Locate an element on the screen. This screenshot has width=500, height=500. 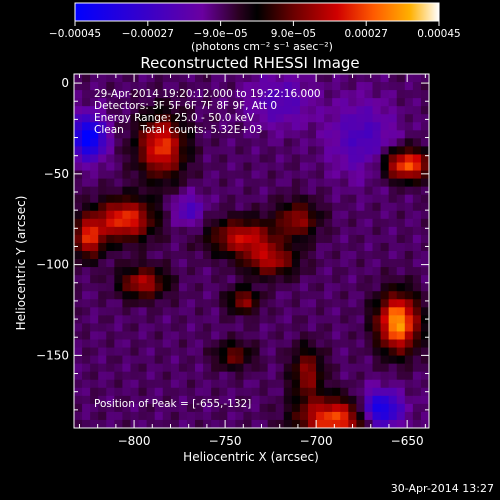
y-tick-label: −50 is located at coordinates (56, 174).